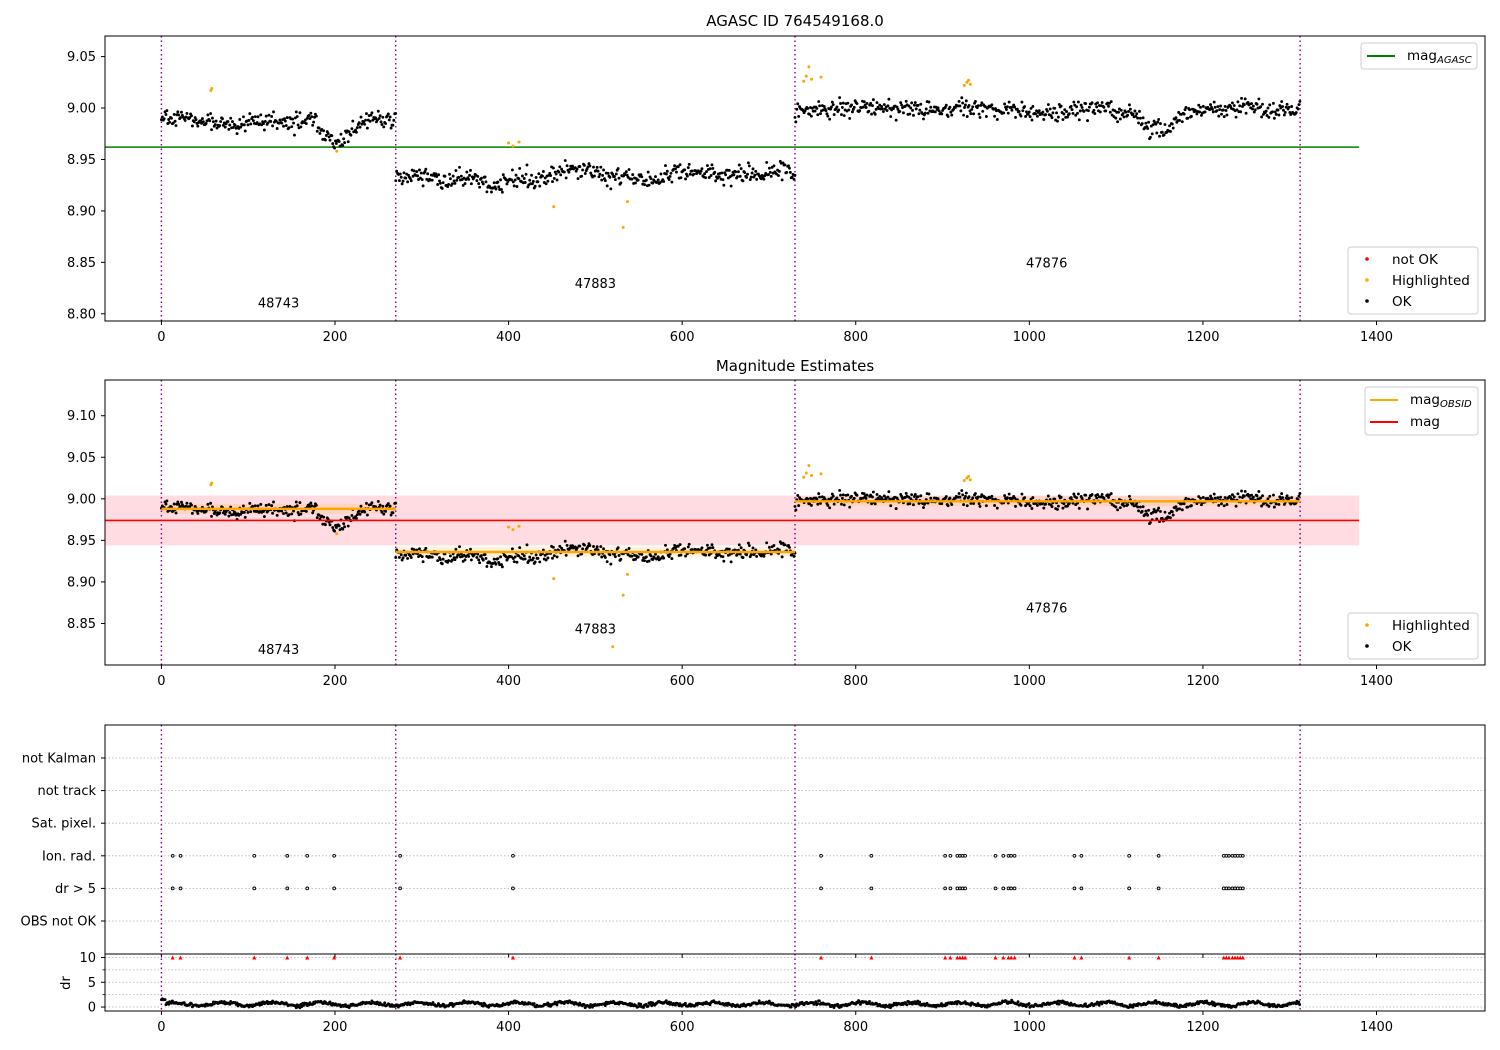  Describe the element at coordinates (772, 993) in the screenshot. I see `panel-dr: 0 200 400 600 800 1000 1200 1400 0 5 10 dr` at that location.